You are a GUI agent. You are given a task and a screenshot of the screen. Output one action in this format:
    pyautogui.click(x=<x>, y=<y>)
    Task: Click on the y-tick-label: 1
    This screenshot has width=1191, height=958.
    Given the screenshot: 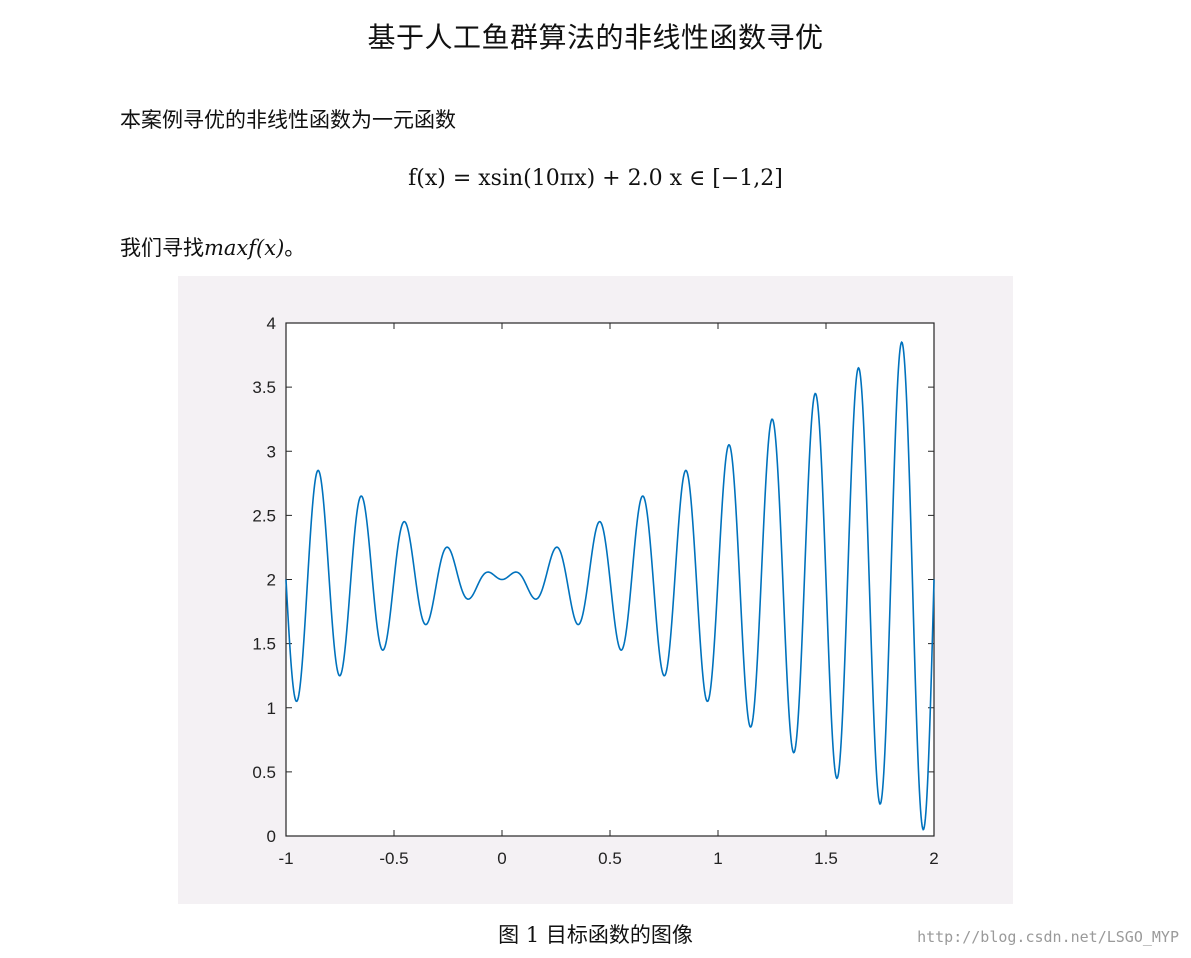 What is the action you would take?
    pyautogui.click(x=271, y=708)
    